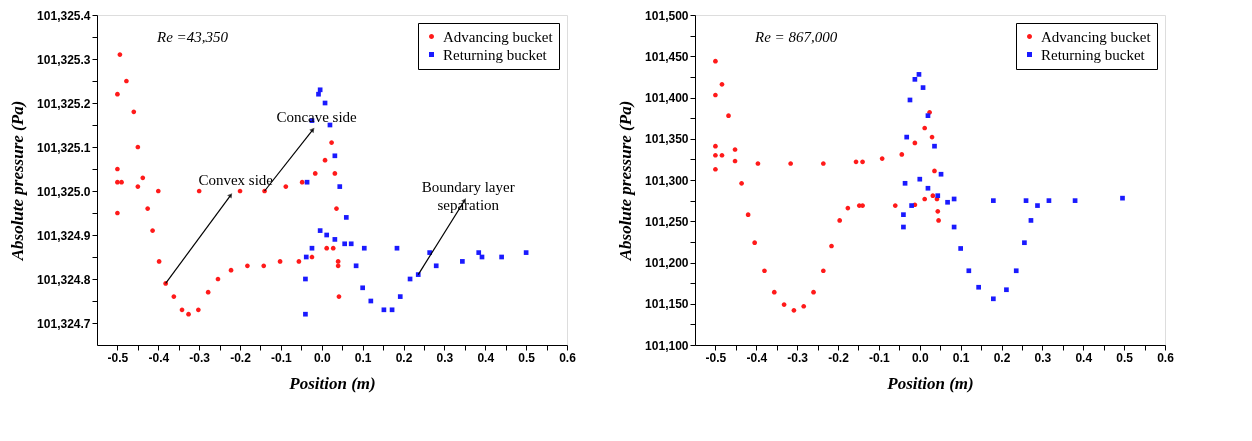 The image size is (1252, 441). Describe the element at coordinates (757, 357) in the screenshot. I see `x-tick-label: -0.4` at that location.